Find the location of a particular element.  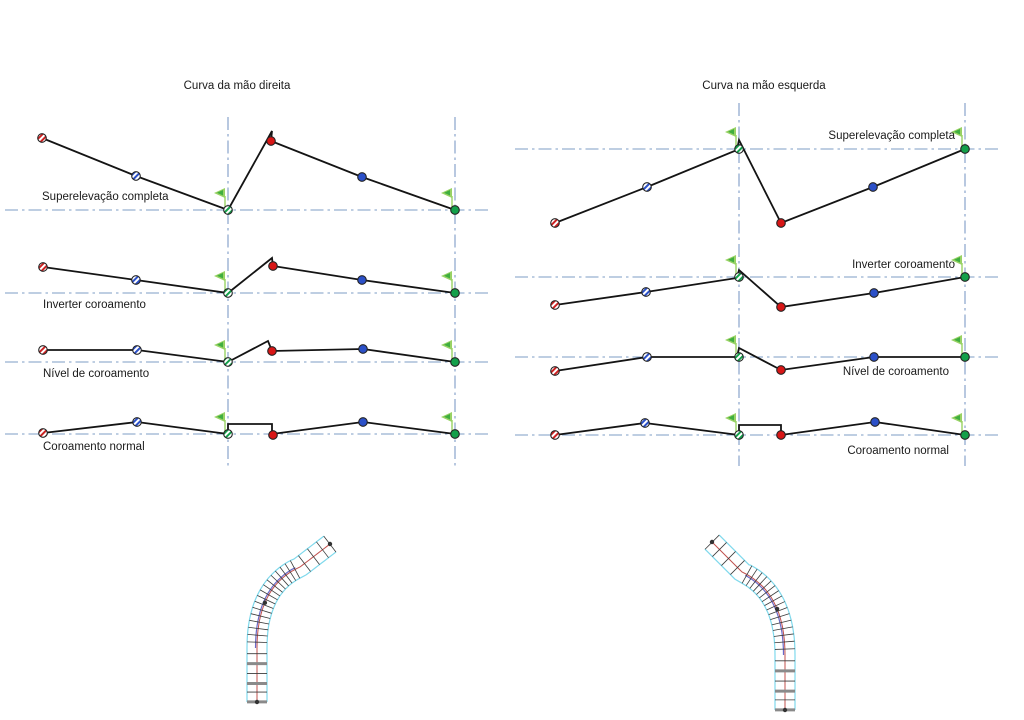

title-right-hand-curve: Curva da mão direita is located at coordinates (237, 86).